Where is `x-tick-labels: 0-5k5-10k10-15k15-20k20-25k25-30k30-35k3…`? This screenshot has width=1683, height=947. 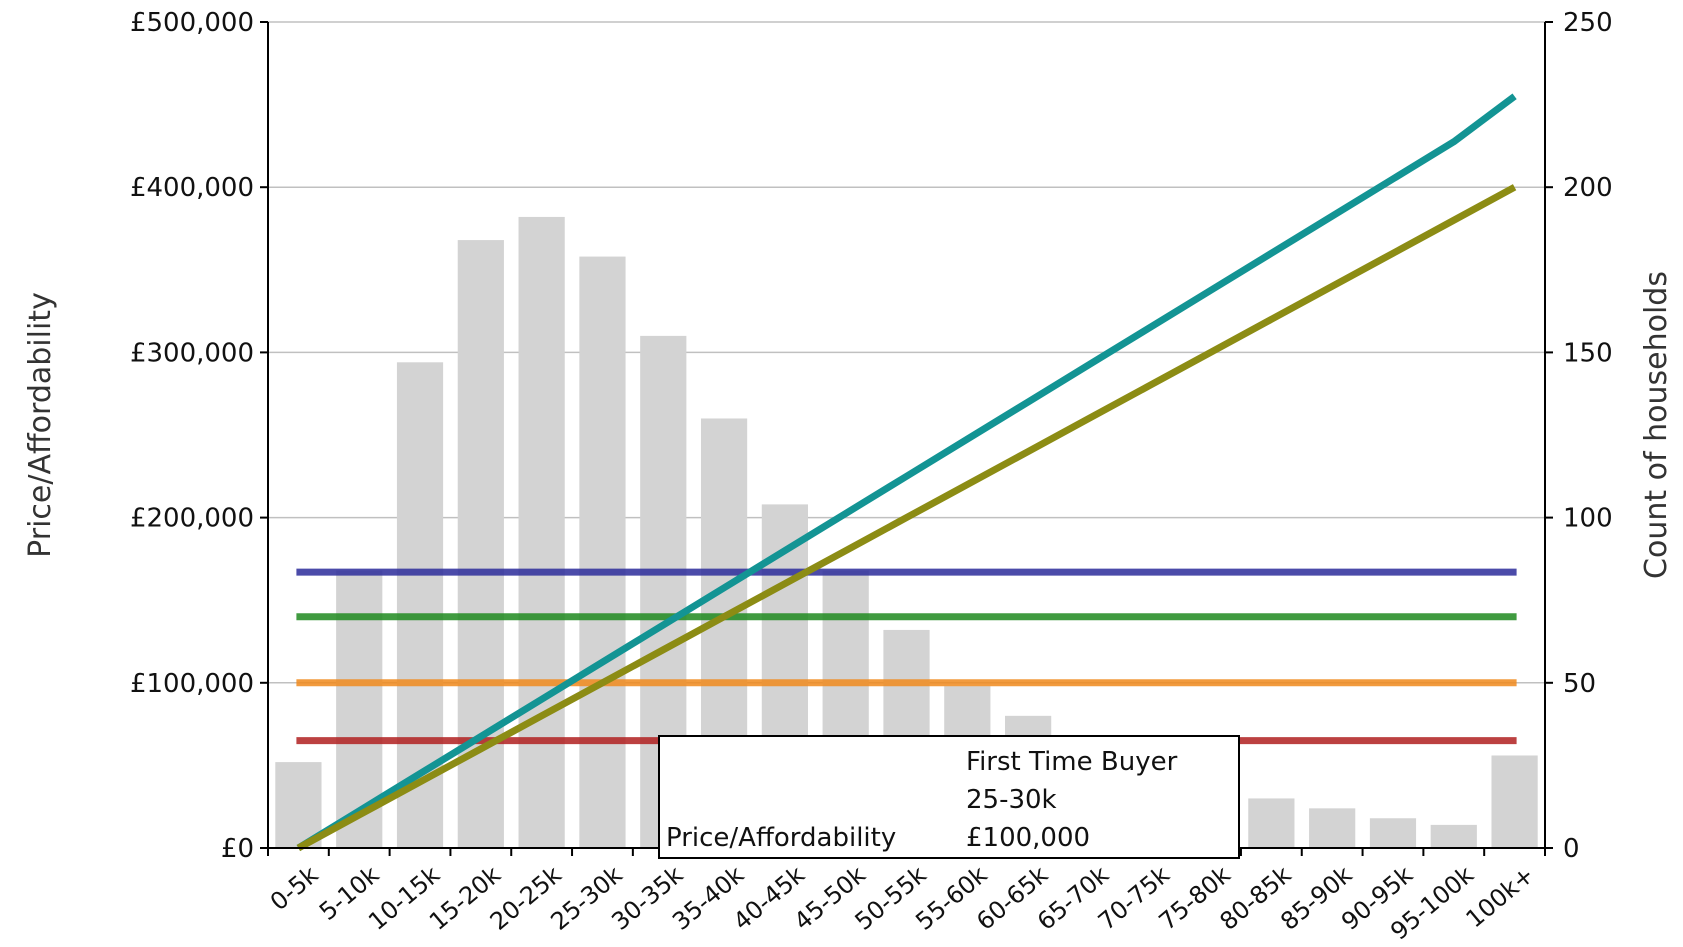 x-tick-labels: 0-5k5-10k10-15k15-20k20-25k25-30k30-35k3… is located at coordinates (902, 903).